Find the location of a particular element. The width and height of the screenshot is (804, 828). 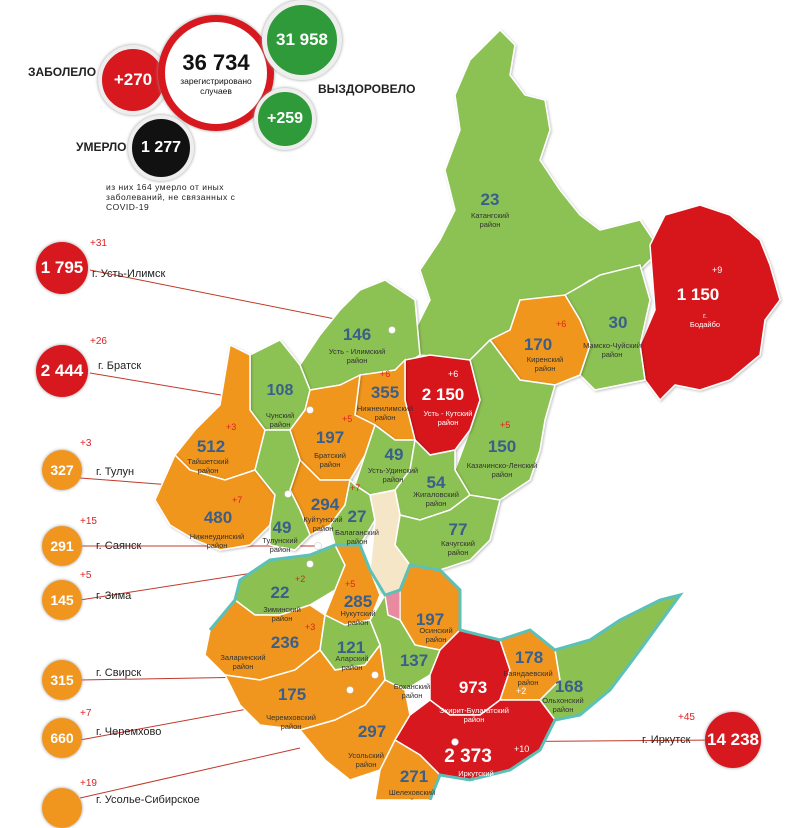

city-badge is located at coordinates (62, 808).